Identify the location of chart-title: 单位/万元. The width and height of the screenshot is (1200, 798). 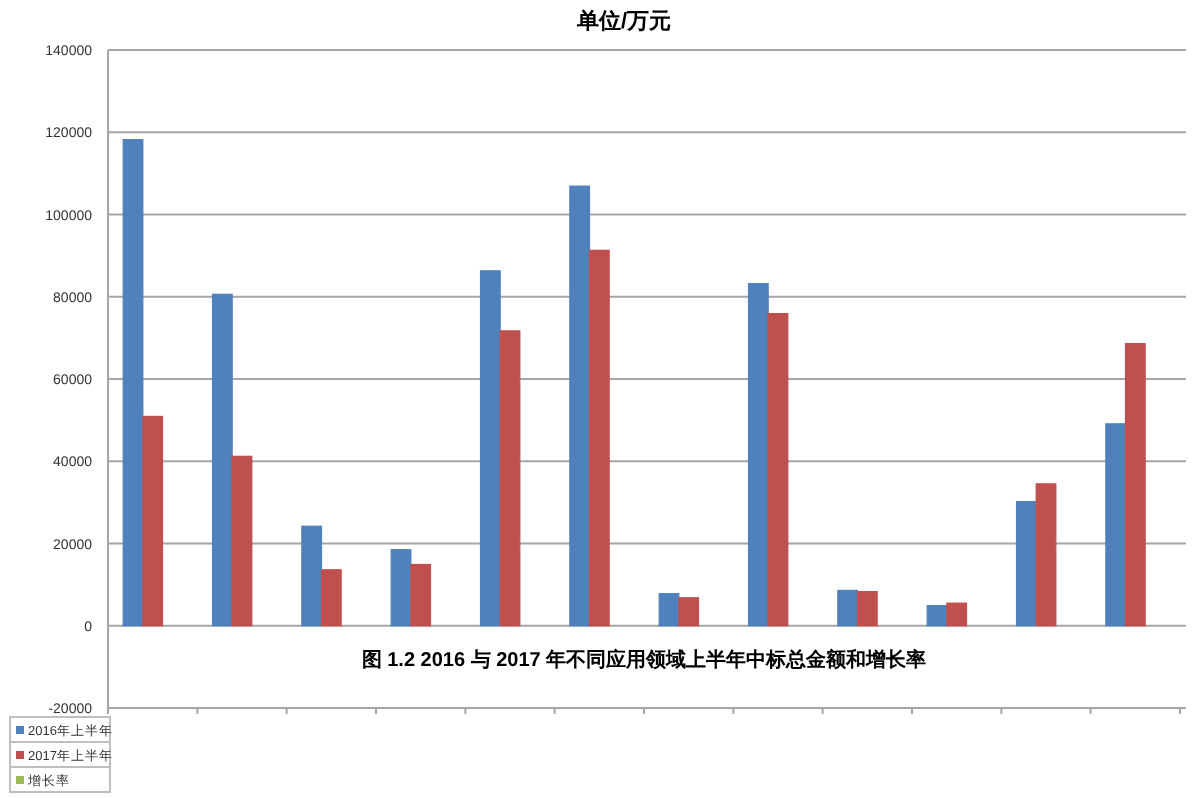
(623, 21).